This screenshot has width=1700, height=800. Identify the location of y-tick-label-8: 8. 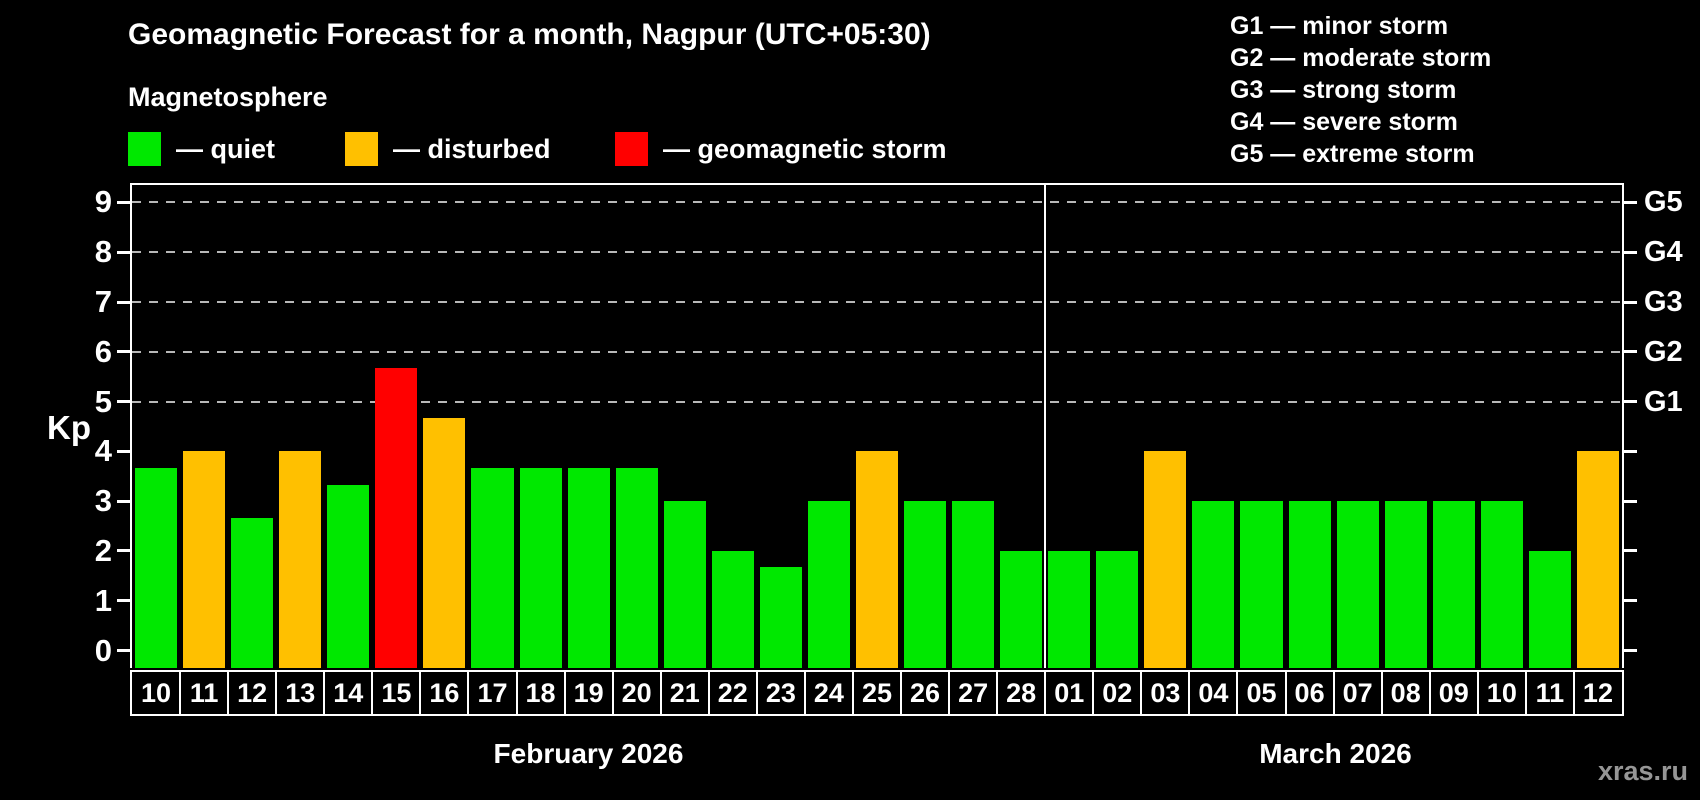
(103, 252).